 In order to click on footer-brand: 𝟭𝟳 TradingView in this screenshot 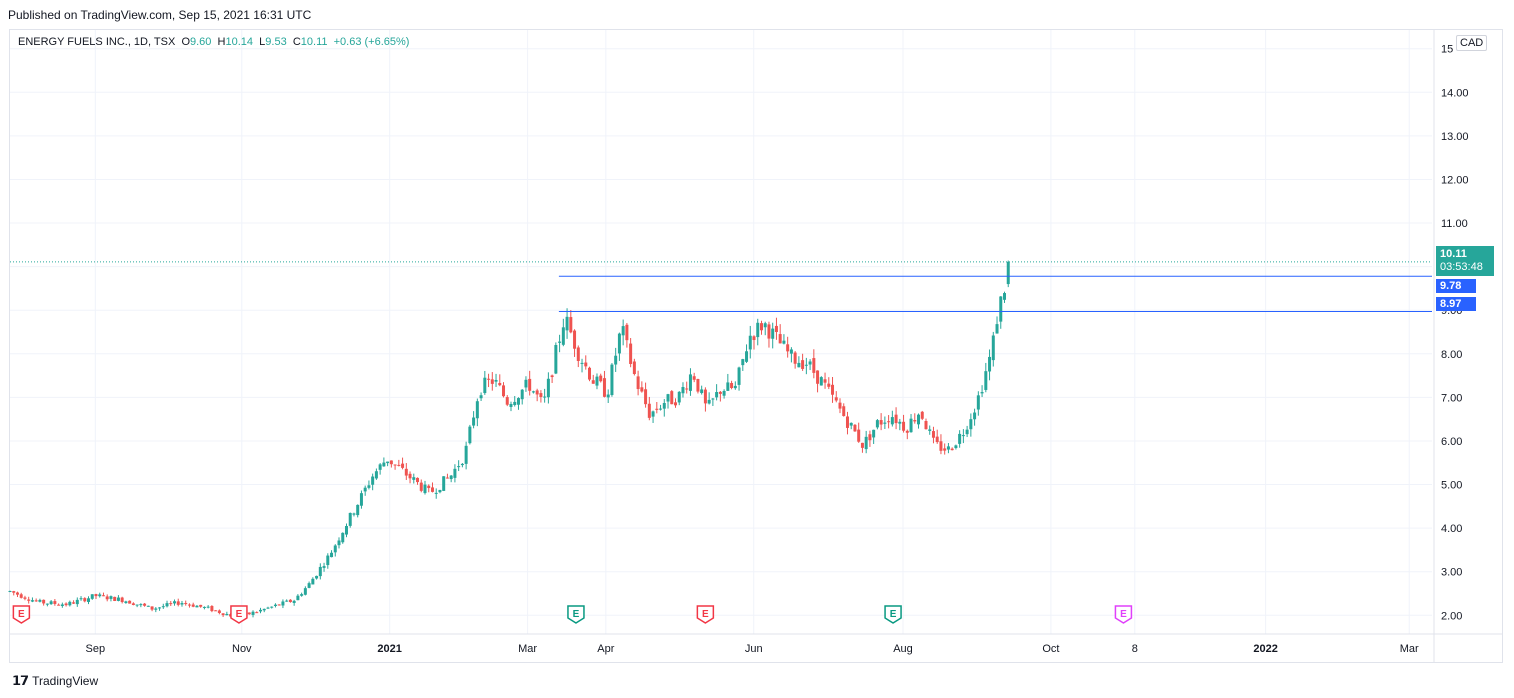, I will do `click(55, 681)`.